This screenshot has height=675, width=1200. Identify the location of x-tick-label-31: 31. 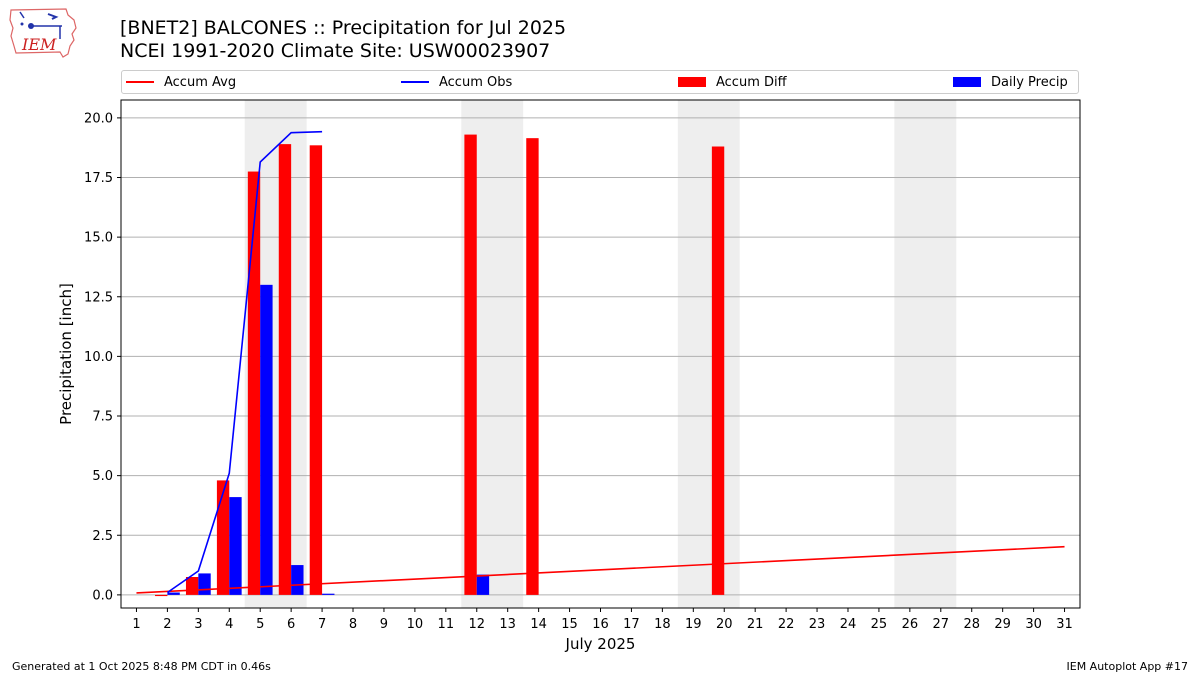
(1064, 624).